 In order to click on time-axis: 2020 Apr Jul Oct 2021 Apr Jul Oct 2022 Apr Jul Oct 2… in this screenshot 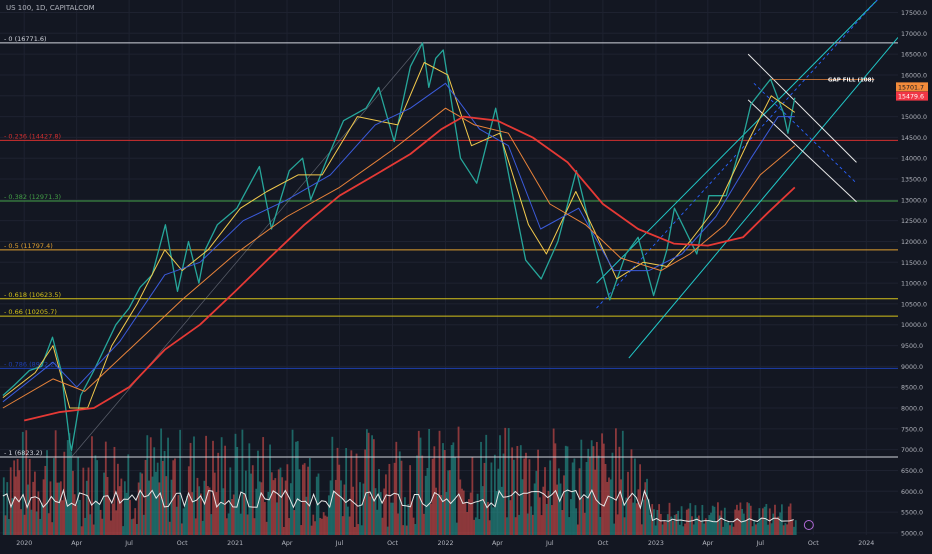, I will do `click(445, 543)`.